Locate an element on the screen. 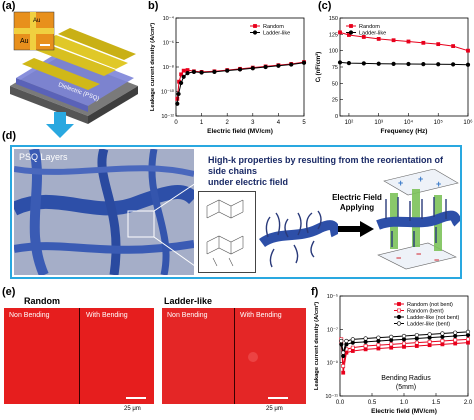 The height and width of the screenshot is (420, 474). y-tick-label: 10⁻¹⁰ is located at coordinates (168, 92).